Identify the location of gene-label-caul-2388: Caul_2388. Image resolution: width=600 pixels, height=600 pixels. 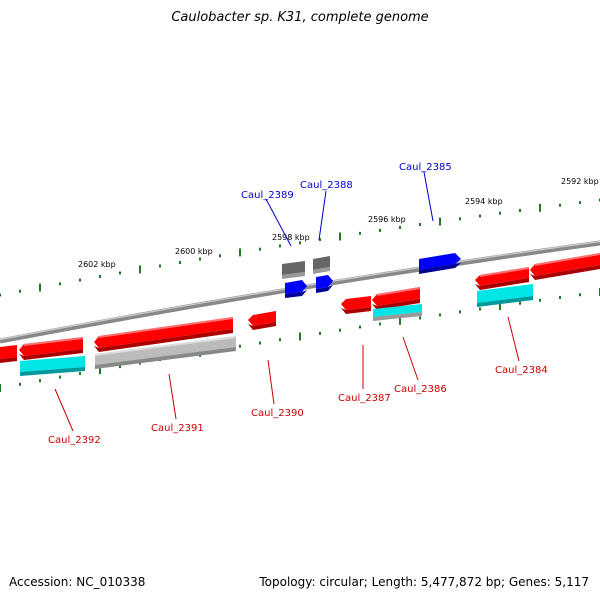
(326, 185).